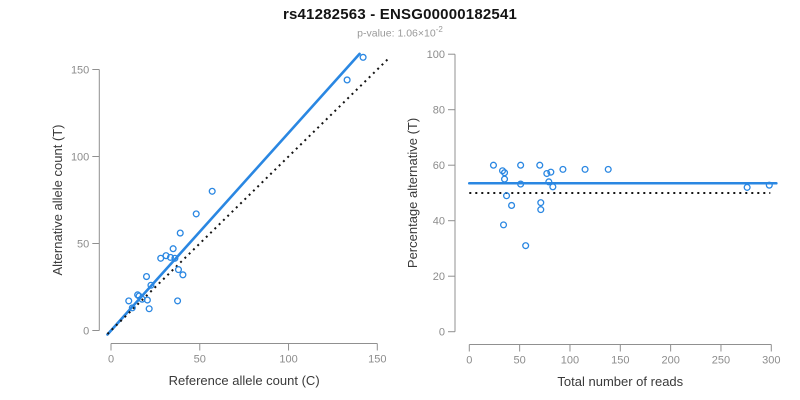 The width and height of the screenshot is (800, 400). I want to click on p-value-exponent: -2, so click(439, 29).